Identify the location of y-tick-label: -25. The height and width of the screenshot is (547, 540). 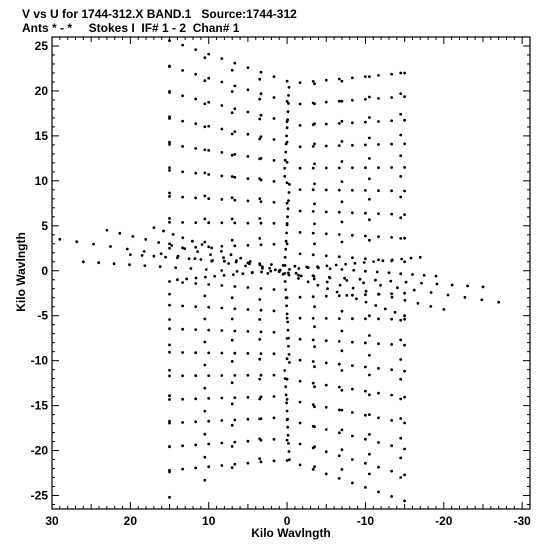
(40, 496).